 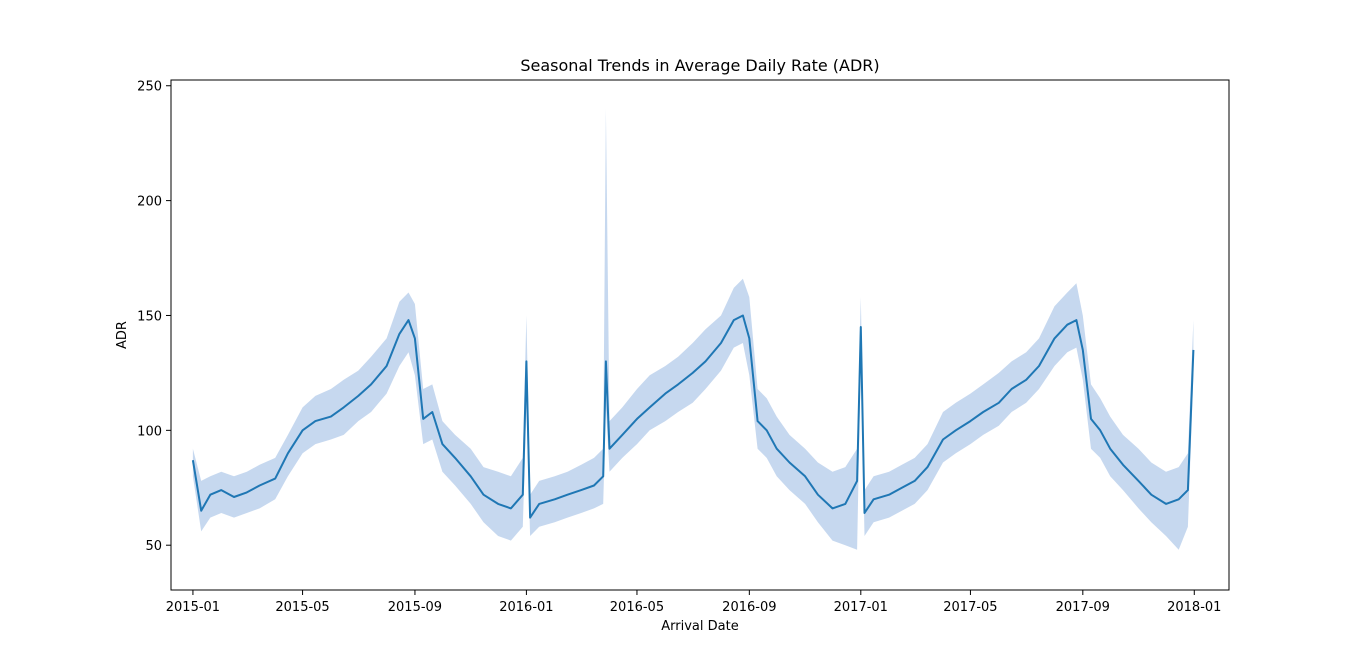 What do you see at coordinates (122, 335) in the screenshot?
I see `y-axis-label: ADR` at bounding box center [122, 335].